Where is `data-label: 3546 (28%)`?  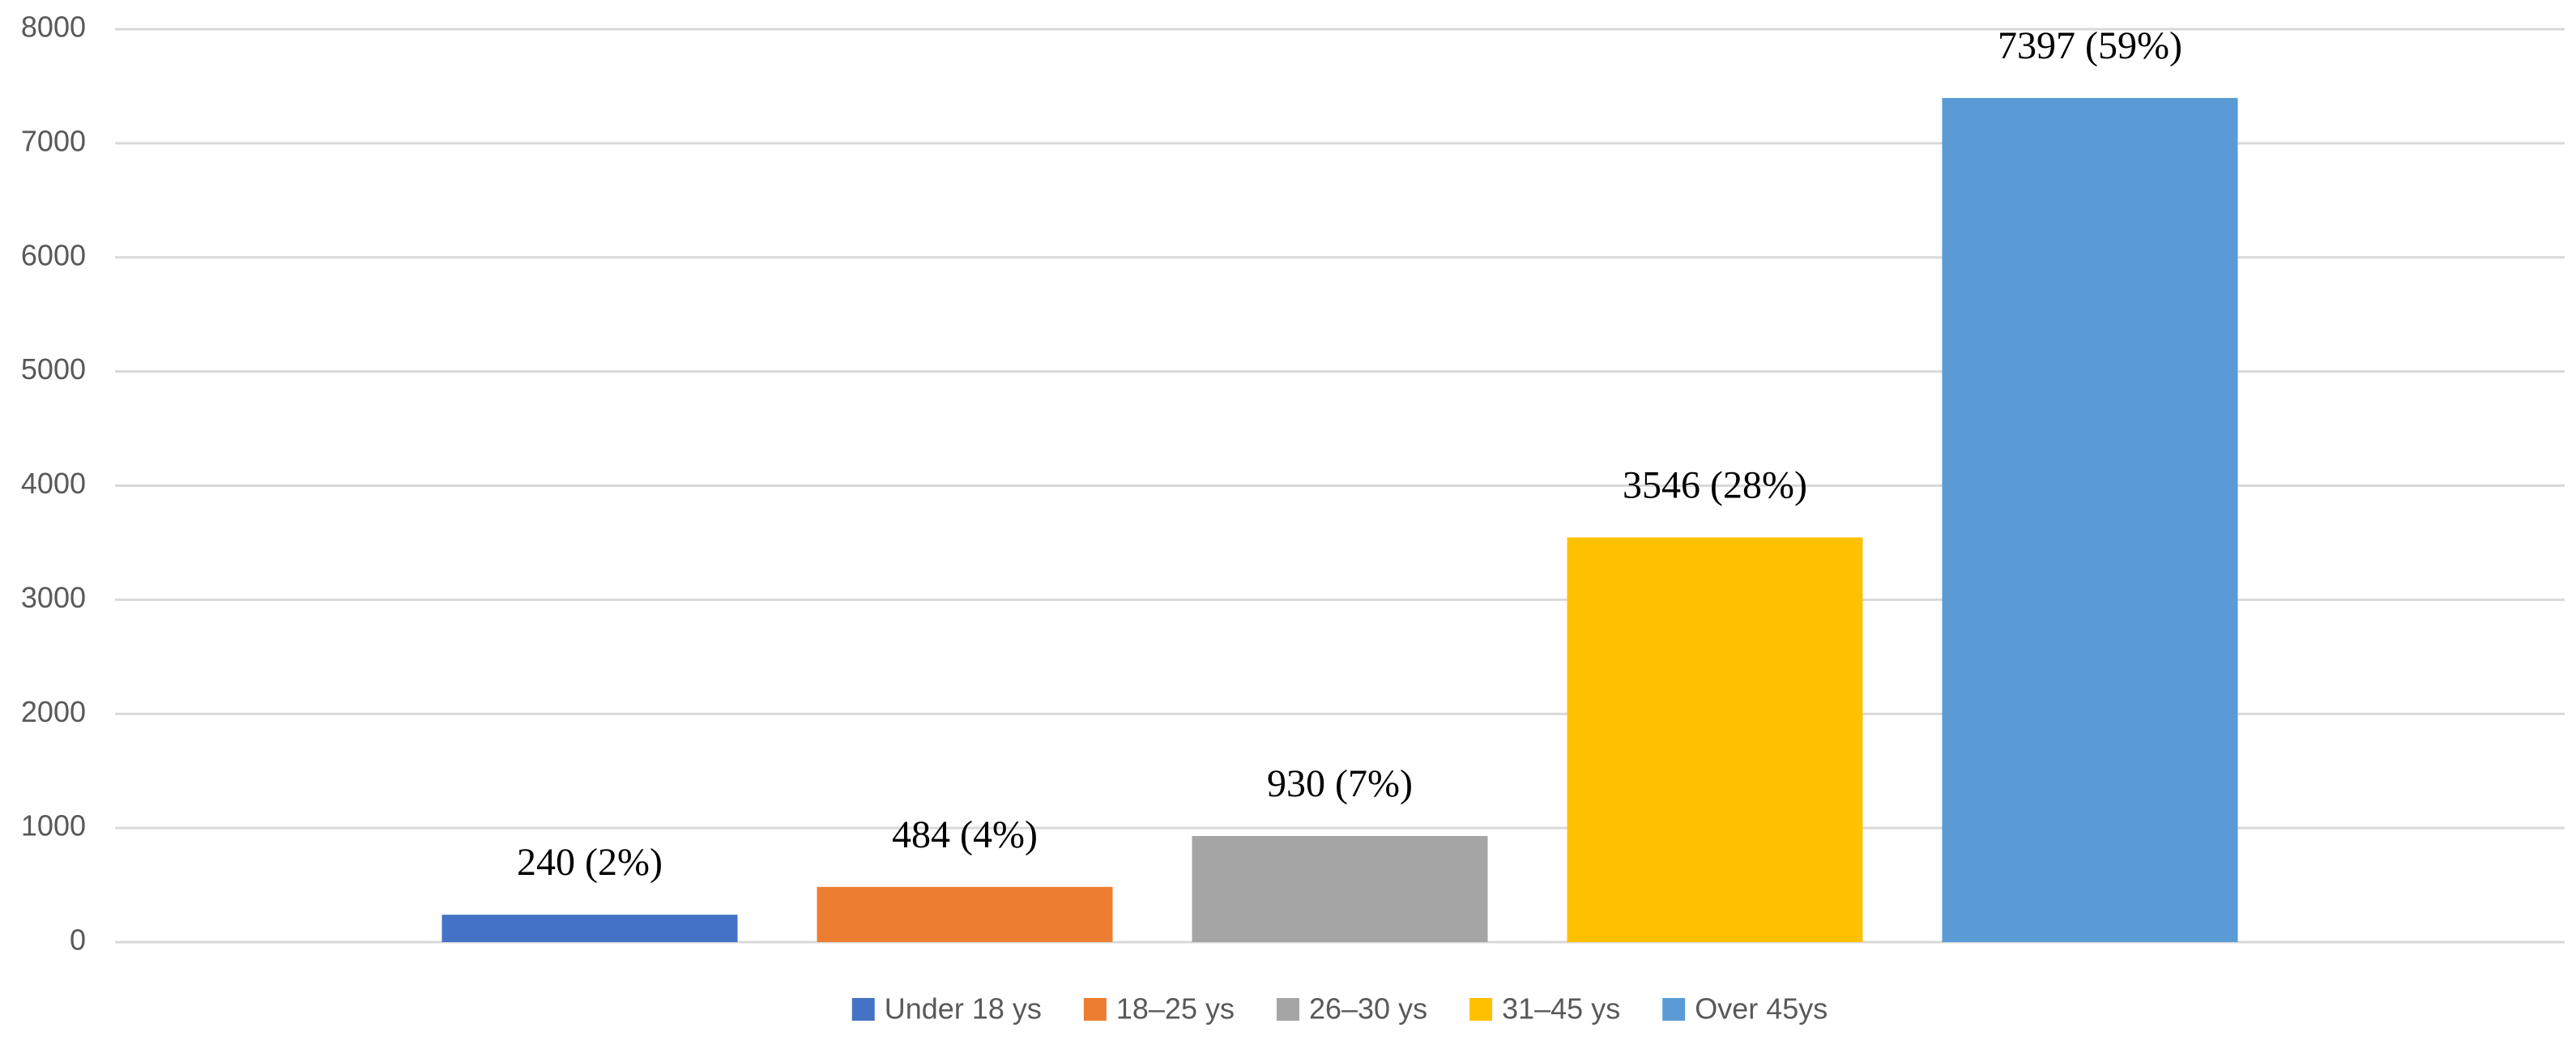
data-label: 3546 (28%) is located at coordinates (1715, 484).